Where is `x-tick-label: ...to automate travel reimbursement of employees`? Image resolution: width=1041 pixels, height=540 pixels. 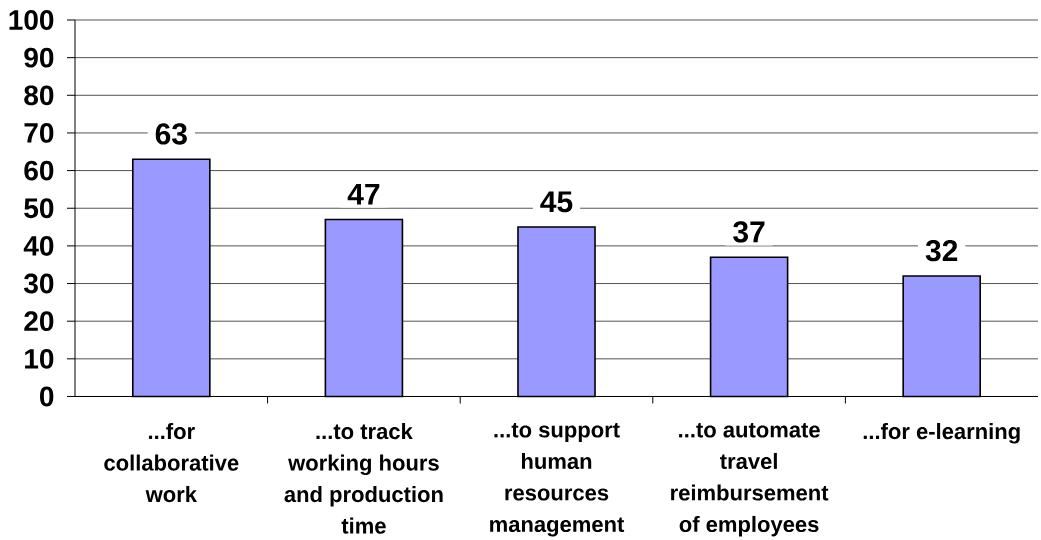 x-tick-label: ...to automate travel reimbursement of employees is located at coordinates (750, 480).